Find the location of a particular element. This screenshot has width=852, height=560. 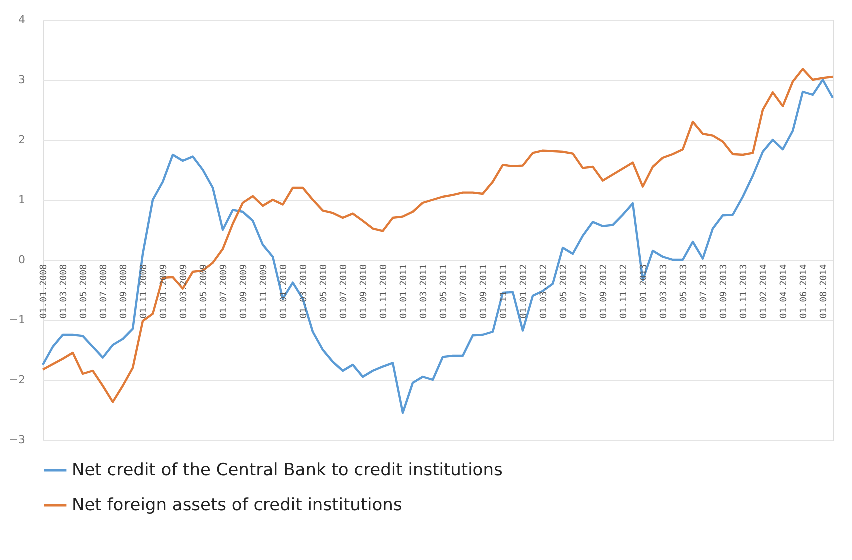

x-tick-label: 01.04.2014 is located at coordinates (785, 291).